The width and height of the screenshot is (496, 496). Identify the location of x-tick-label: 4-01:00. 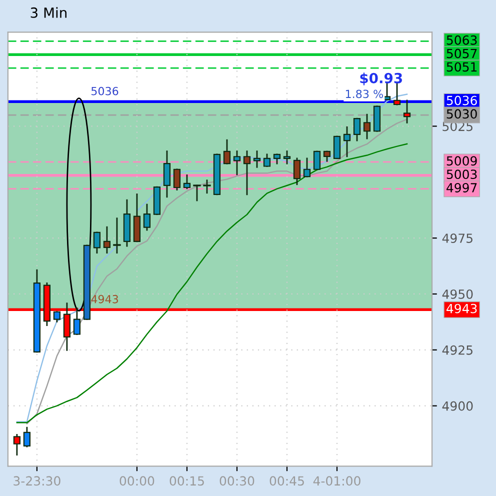
(336, 481).